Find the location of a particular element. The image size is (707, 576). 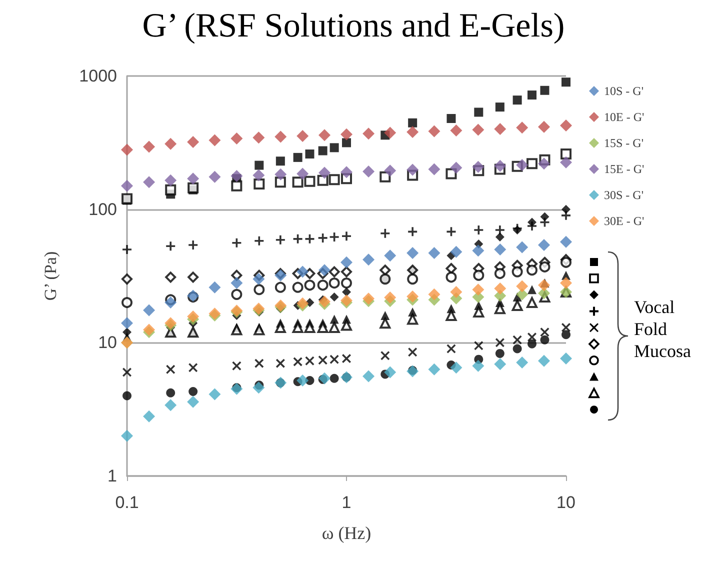

legend-label: 30S - G' is located at coordinates (624, 195).